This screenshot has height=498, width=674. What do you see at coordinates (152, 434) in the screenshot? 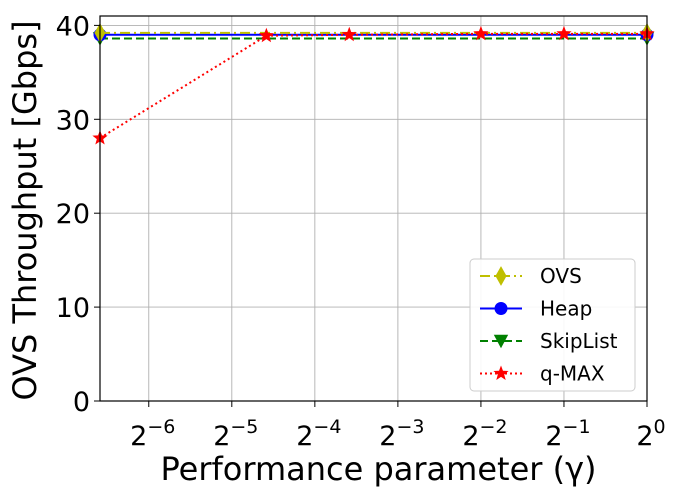
I see `x-tick-label: 2−6` at bounding box center [152, 434].